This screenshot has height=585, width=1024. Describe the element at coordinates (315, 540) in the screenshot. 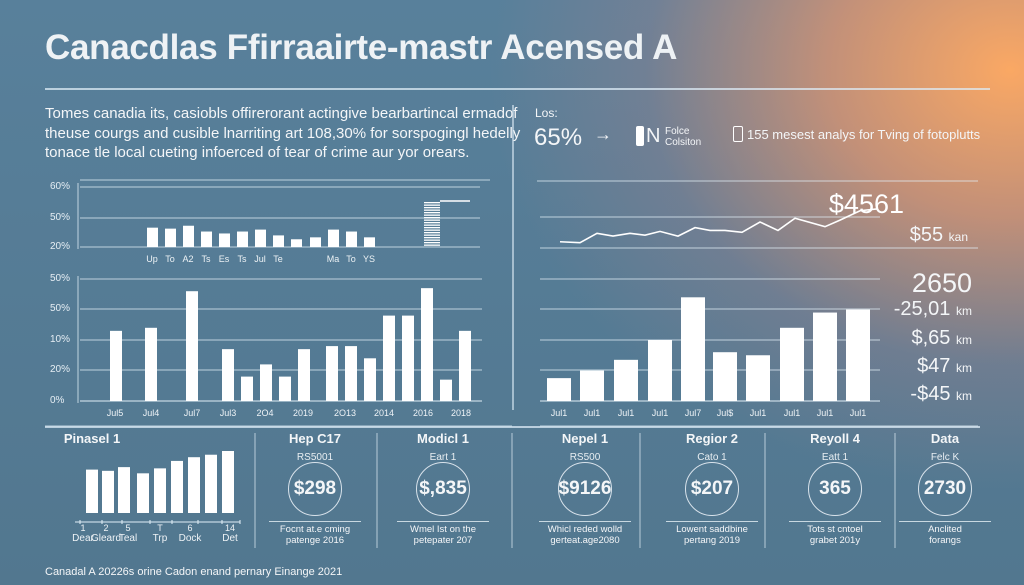

I see `caption-line: patenge 2016` at that location.